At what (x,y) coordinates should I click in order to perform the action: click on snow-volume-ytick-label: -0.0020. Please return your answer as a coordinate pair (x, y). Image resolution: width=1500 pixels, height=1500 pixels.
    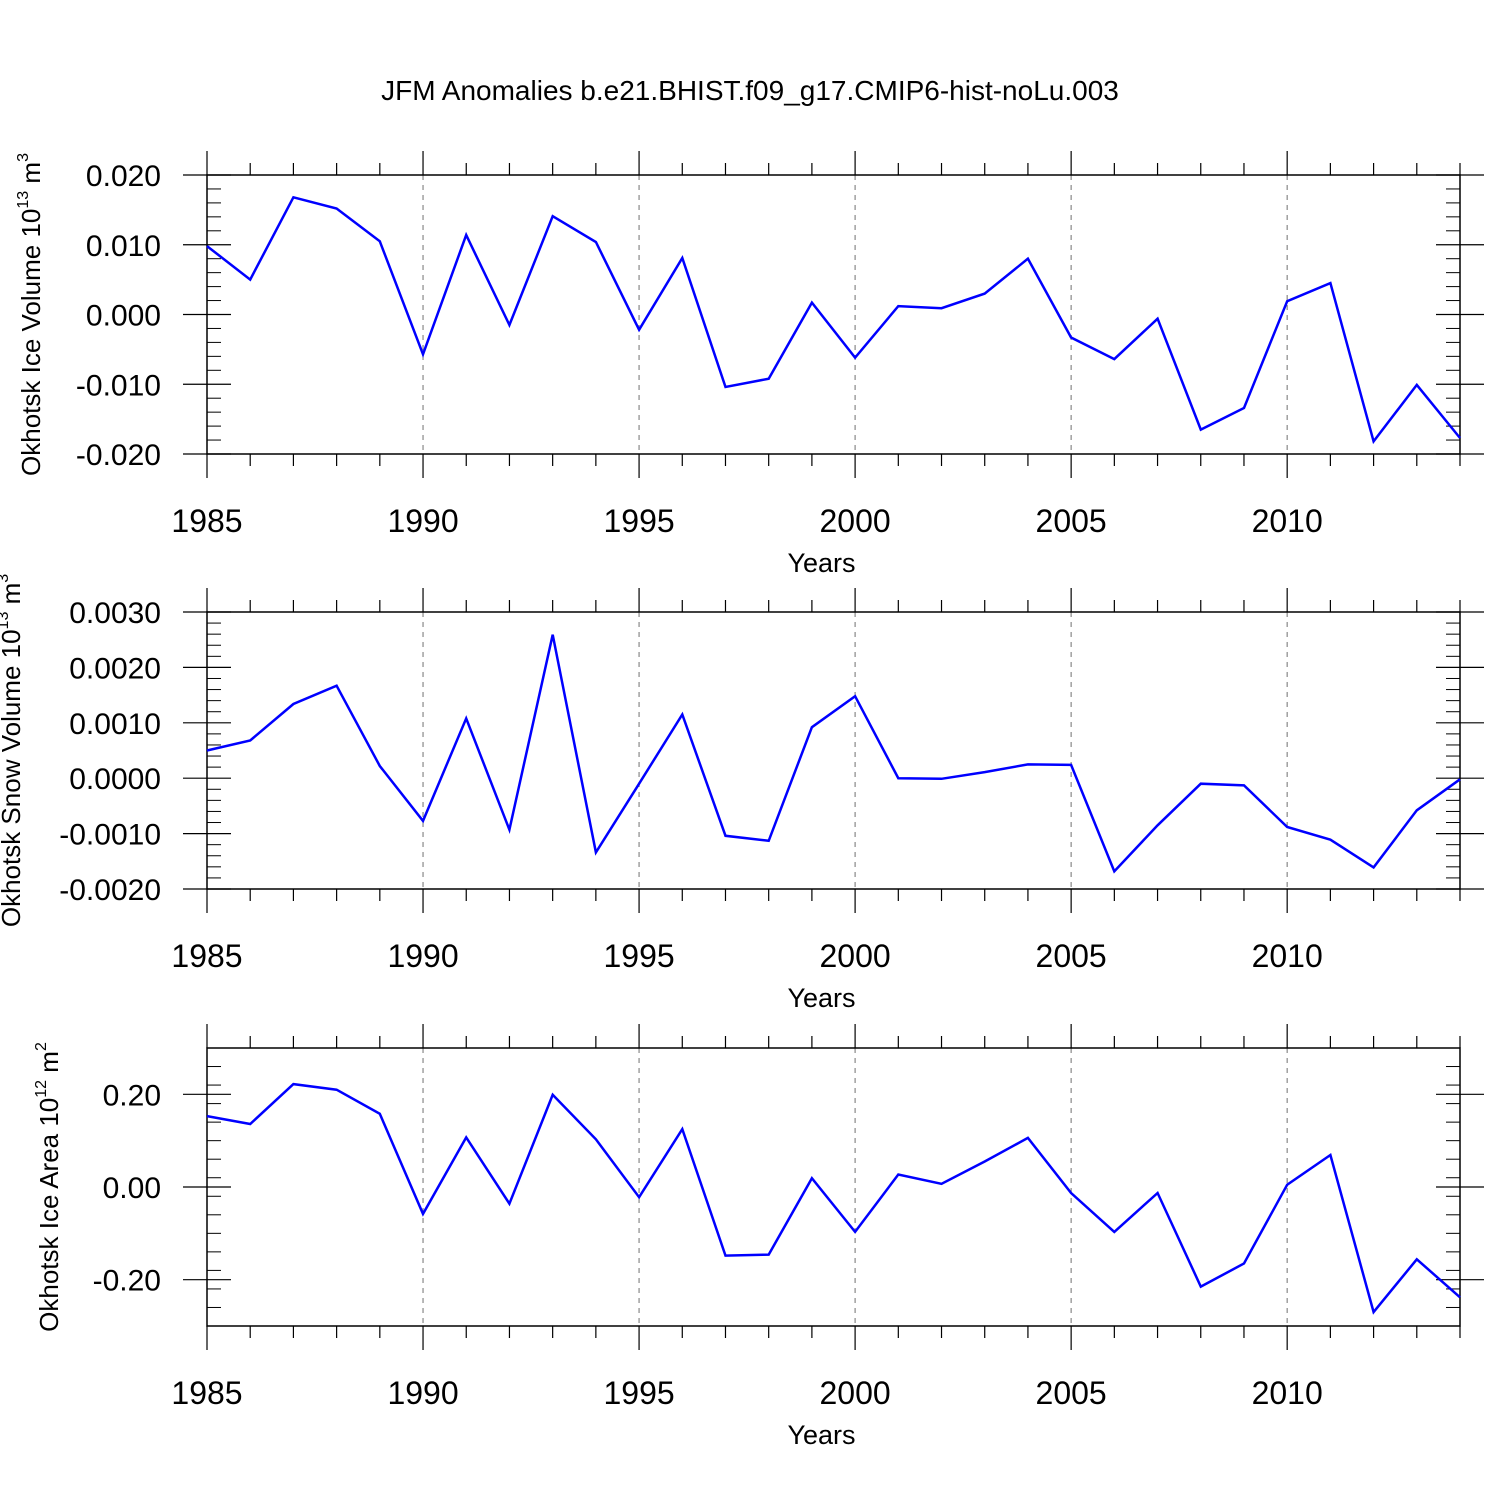
    Looking at the image, I should click on (110, 890).